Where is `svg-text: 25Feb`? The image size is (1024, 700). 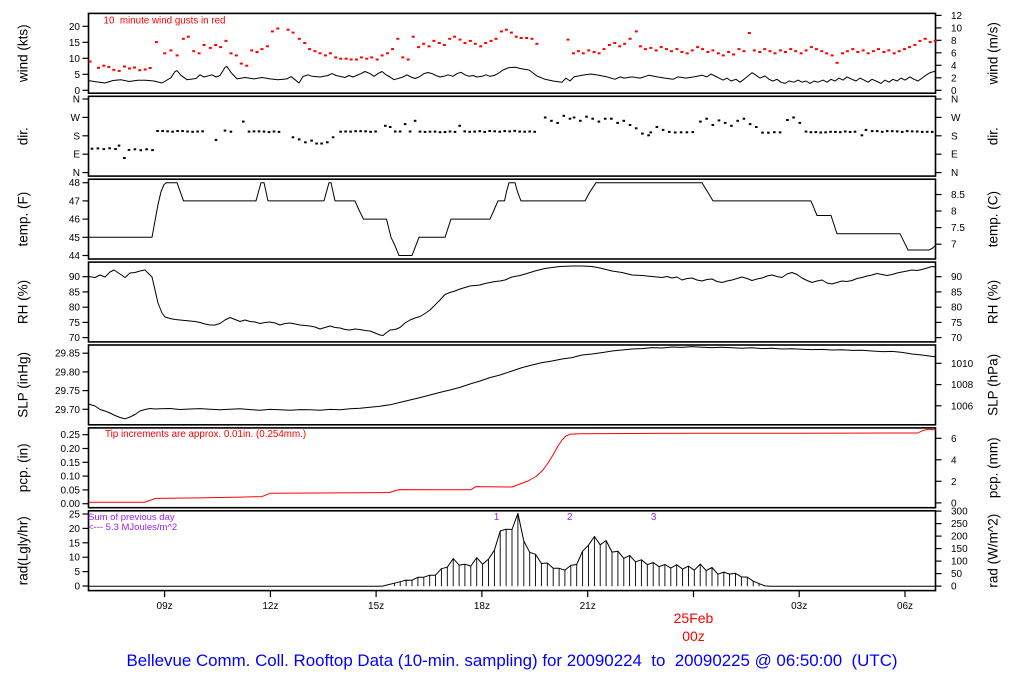
svg-text: 25Feb is located at coordinates (694, 618).